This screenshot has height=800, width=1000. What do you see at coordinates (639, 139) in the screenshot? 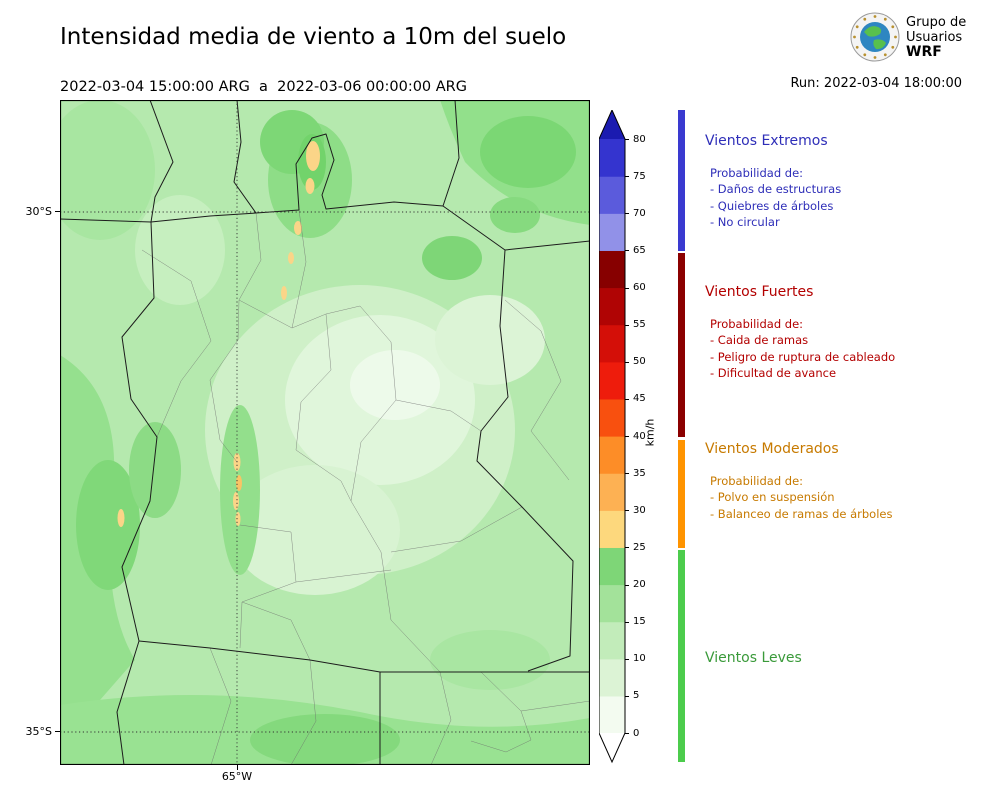
I see `colorbar-tick-label: 80` at bounding box center [639, 139].